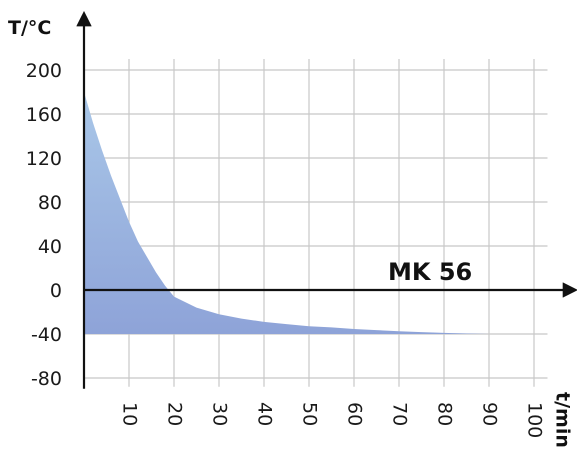  Describe the element at coordinates (490, 414) in the screenshot. I see `x-tick-label: 90` at that location.